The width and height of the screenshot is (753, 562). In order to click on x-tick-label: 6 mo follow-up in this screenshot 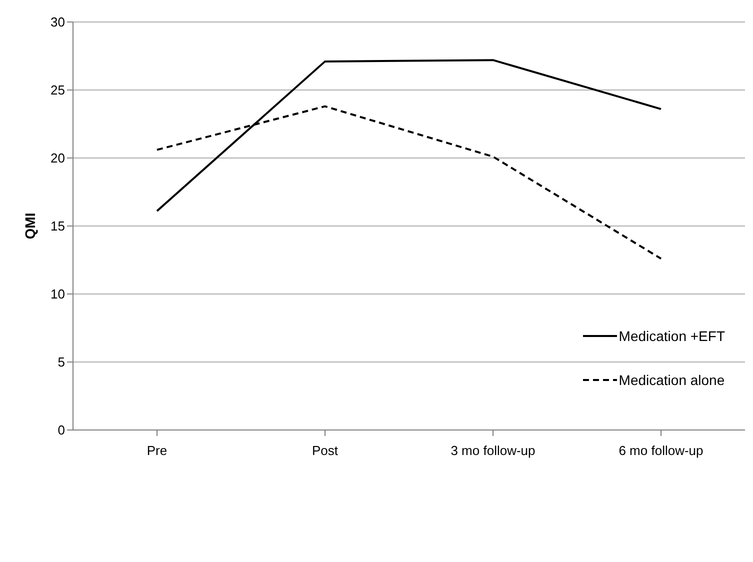, I will do `click(661, 450)`.